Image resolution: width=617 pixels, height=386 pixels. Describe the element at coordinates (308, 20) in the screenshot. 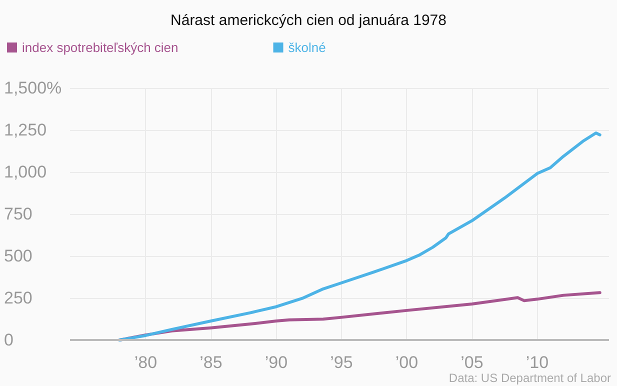

I see `chart-title: Nárast americkcých cien od januára 1978` at that location.